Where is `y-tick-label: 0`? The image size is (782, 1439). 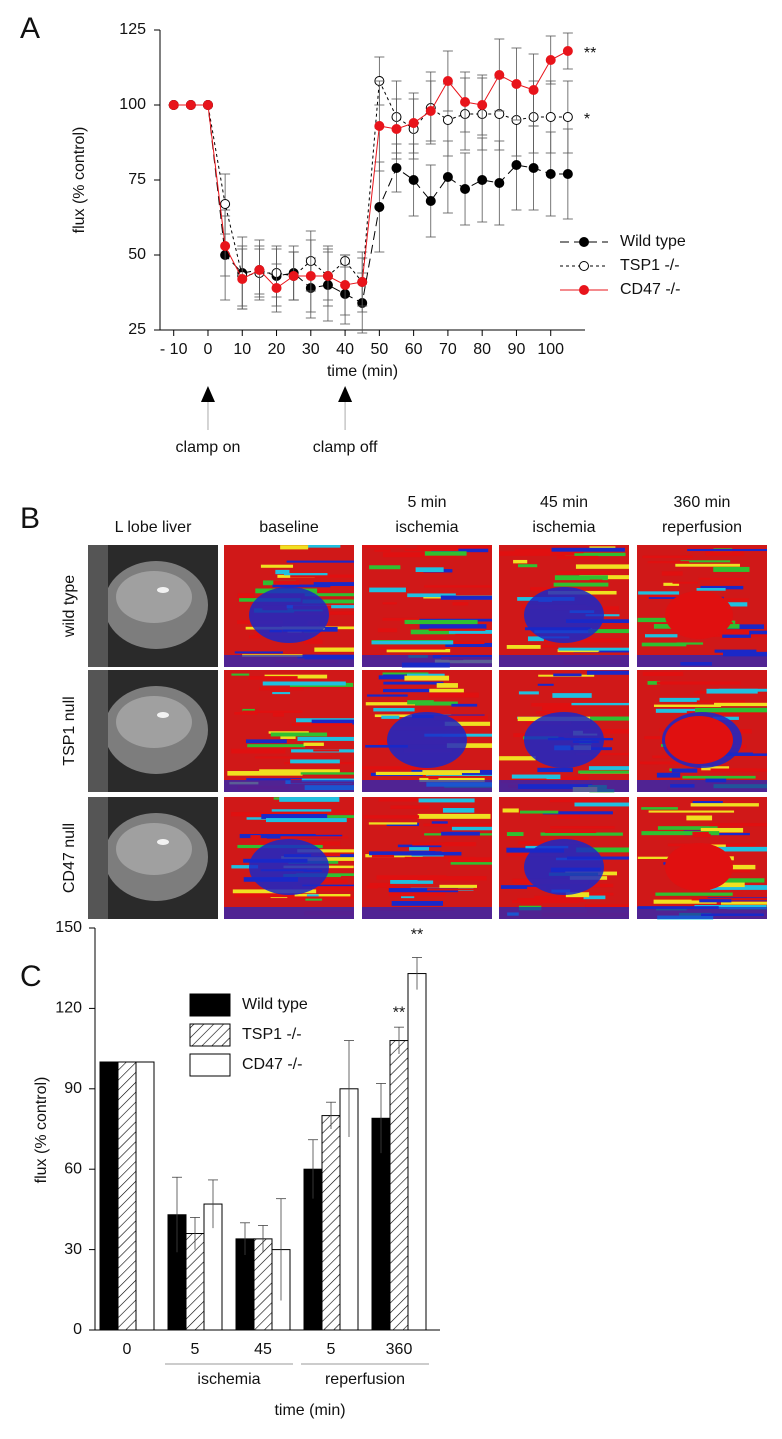 y-tick-label: 0 is located at coordinates (77, 1329).